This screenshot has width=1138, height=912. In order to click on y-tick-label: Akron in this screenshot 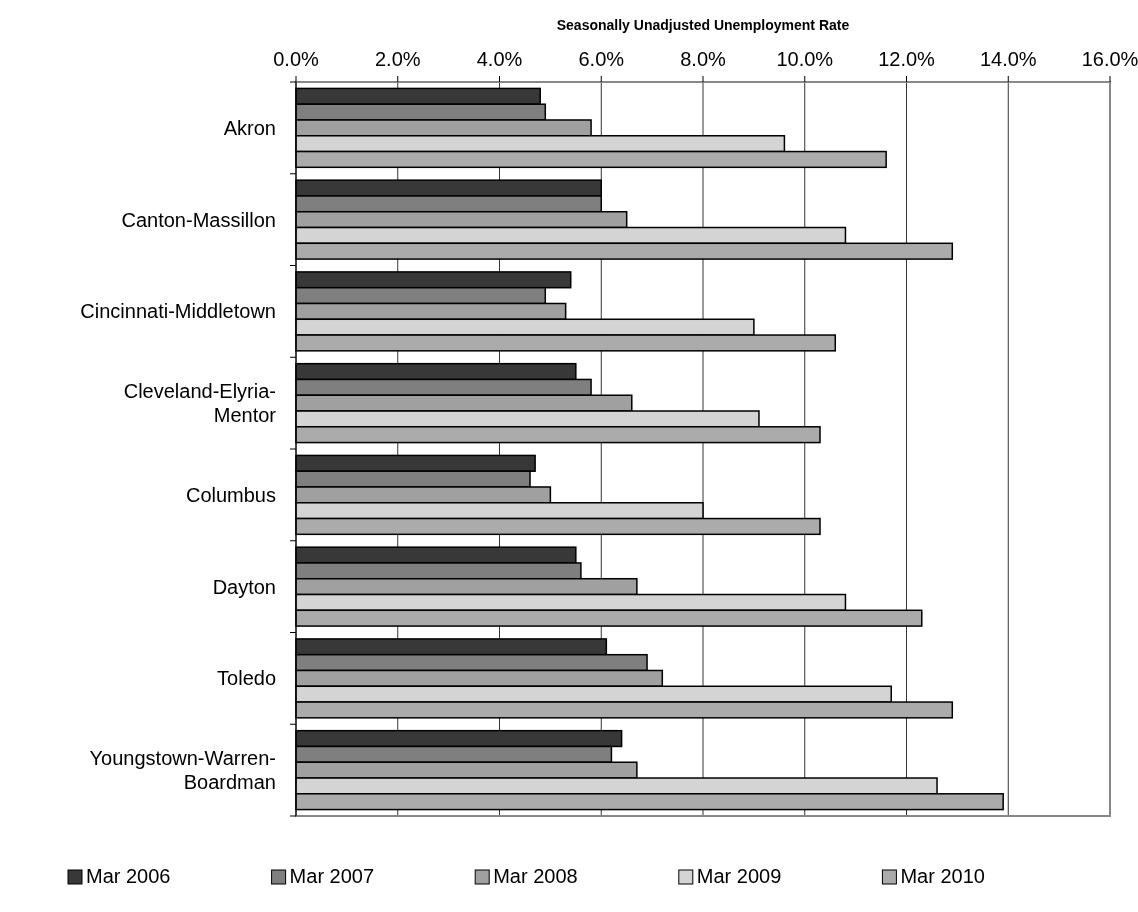, I will do `click(249, 127)`.